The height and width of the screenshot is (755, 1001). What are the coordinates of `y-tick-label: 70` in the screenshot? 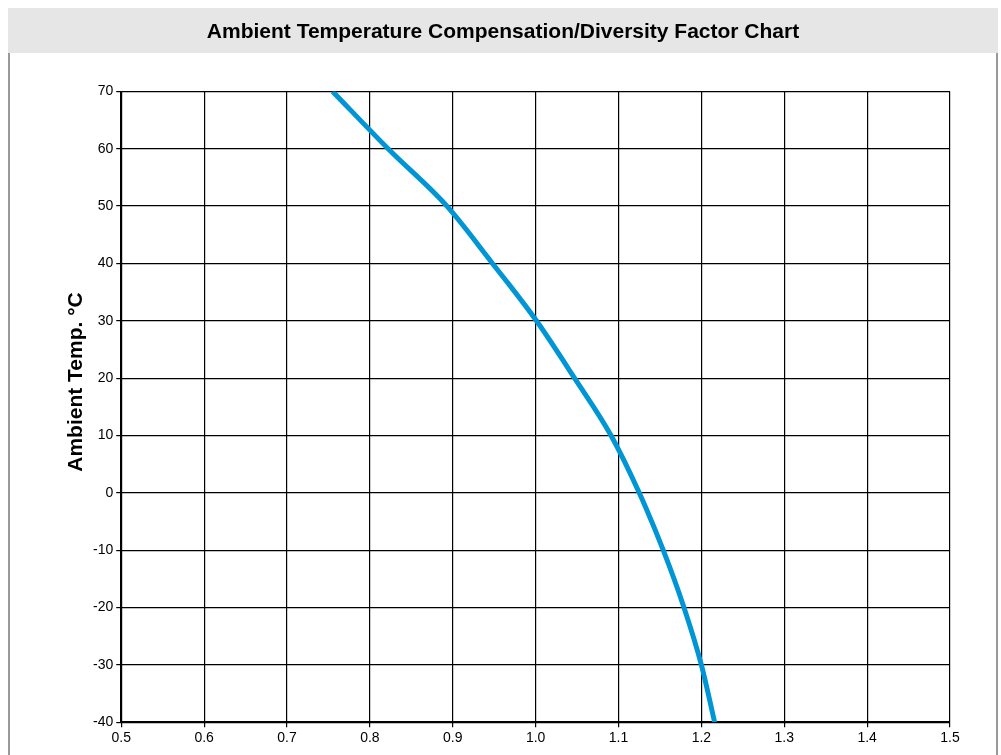 It's located at (105, 90).